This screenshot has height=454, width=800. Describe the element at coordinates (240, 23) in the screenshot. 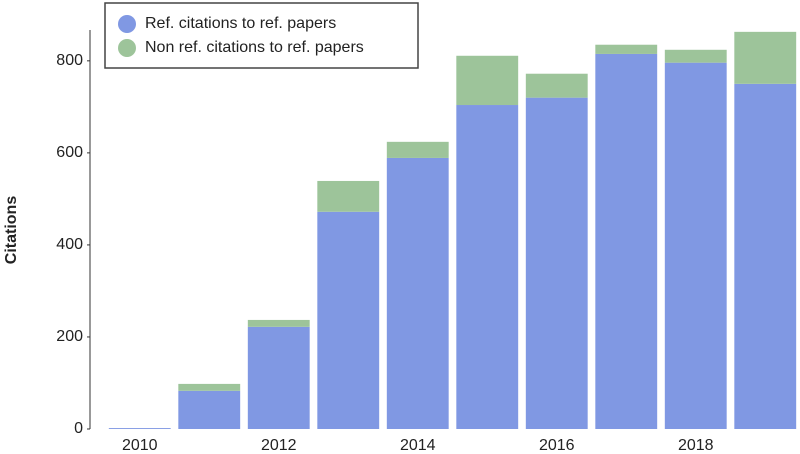

I see `legend-label: Ref. citations to ref. papers` at that location.